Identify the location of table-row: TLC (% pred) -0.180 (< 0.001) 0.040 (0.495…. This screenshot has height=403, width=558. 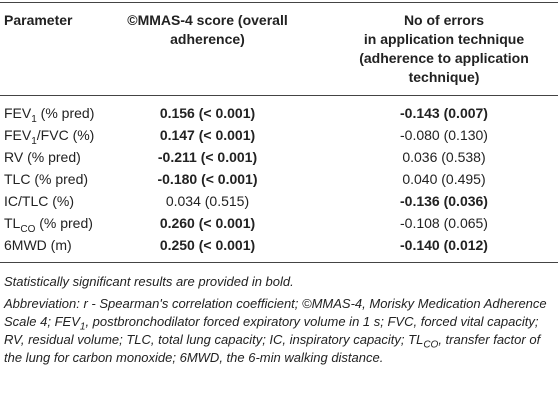
(279, 179).